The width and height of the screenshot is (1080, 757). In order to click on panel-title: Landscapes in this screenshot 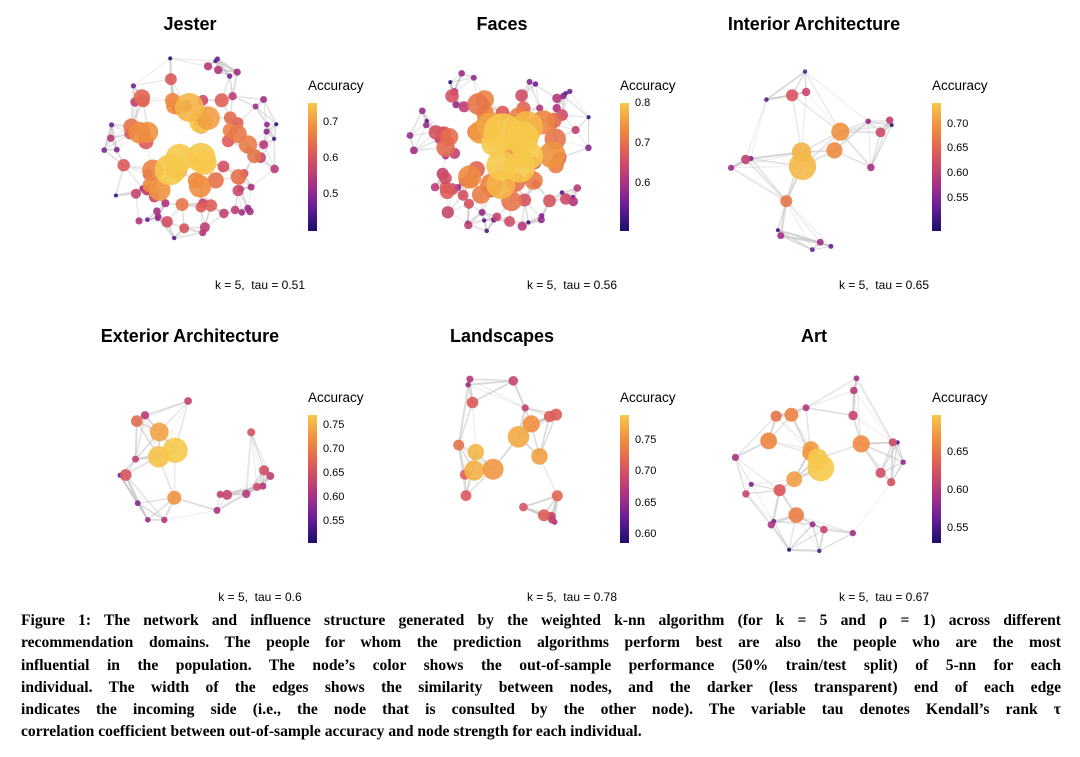, I will do `click(502, 336)`.